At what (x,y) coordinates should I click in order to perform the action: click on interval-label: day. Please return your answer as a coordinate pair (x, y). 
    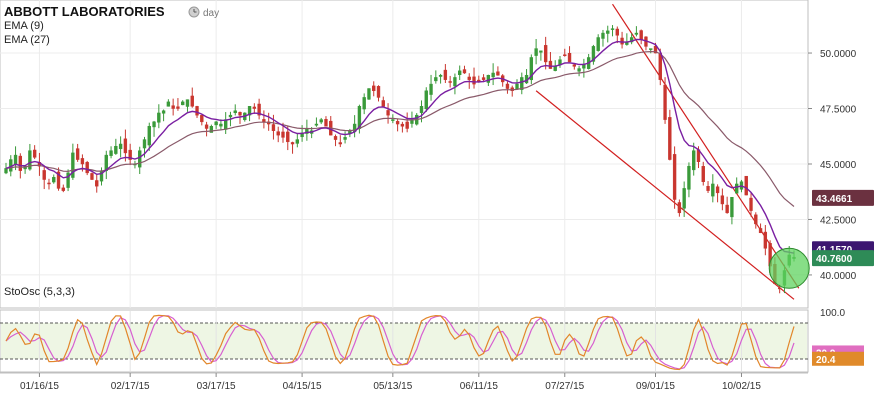
    Looking at the image, I should click on (211, 13).